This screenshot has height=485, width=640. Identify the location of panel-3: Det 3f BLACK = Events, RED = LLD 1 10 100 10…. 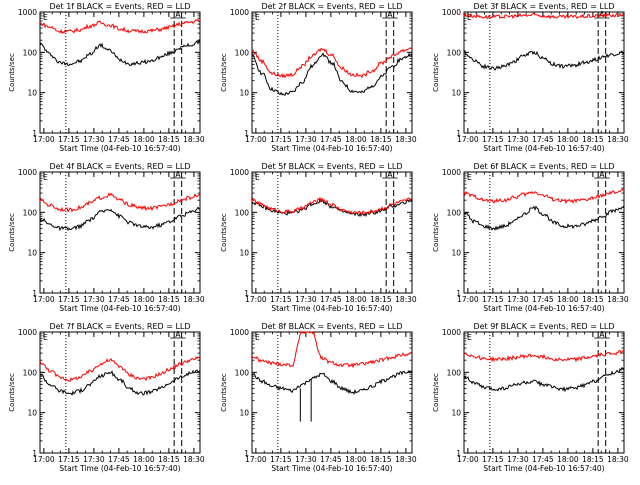
(530, 77).